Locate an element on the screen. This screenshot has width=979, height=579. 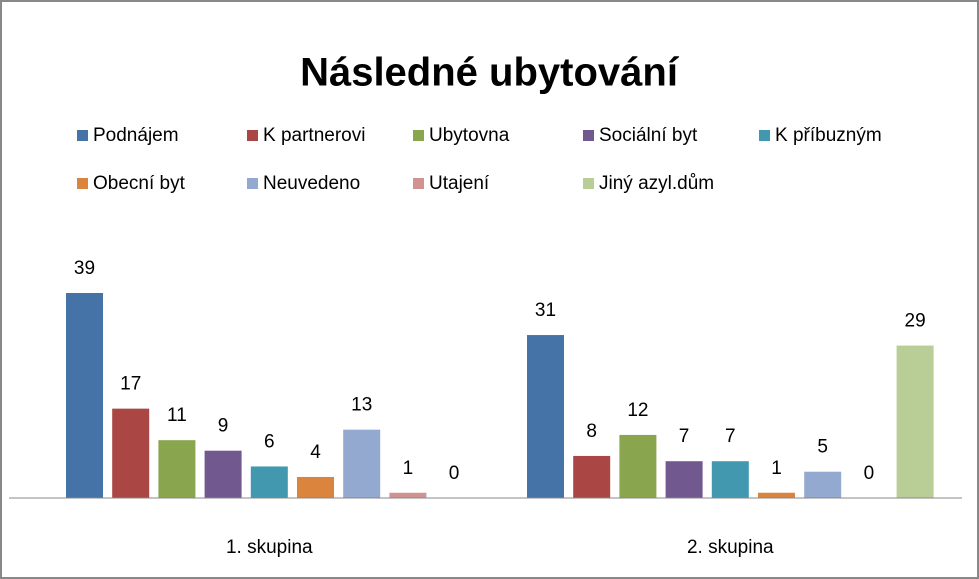
legend-label: Ubytovna is located at coordinates (469, 135).